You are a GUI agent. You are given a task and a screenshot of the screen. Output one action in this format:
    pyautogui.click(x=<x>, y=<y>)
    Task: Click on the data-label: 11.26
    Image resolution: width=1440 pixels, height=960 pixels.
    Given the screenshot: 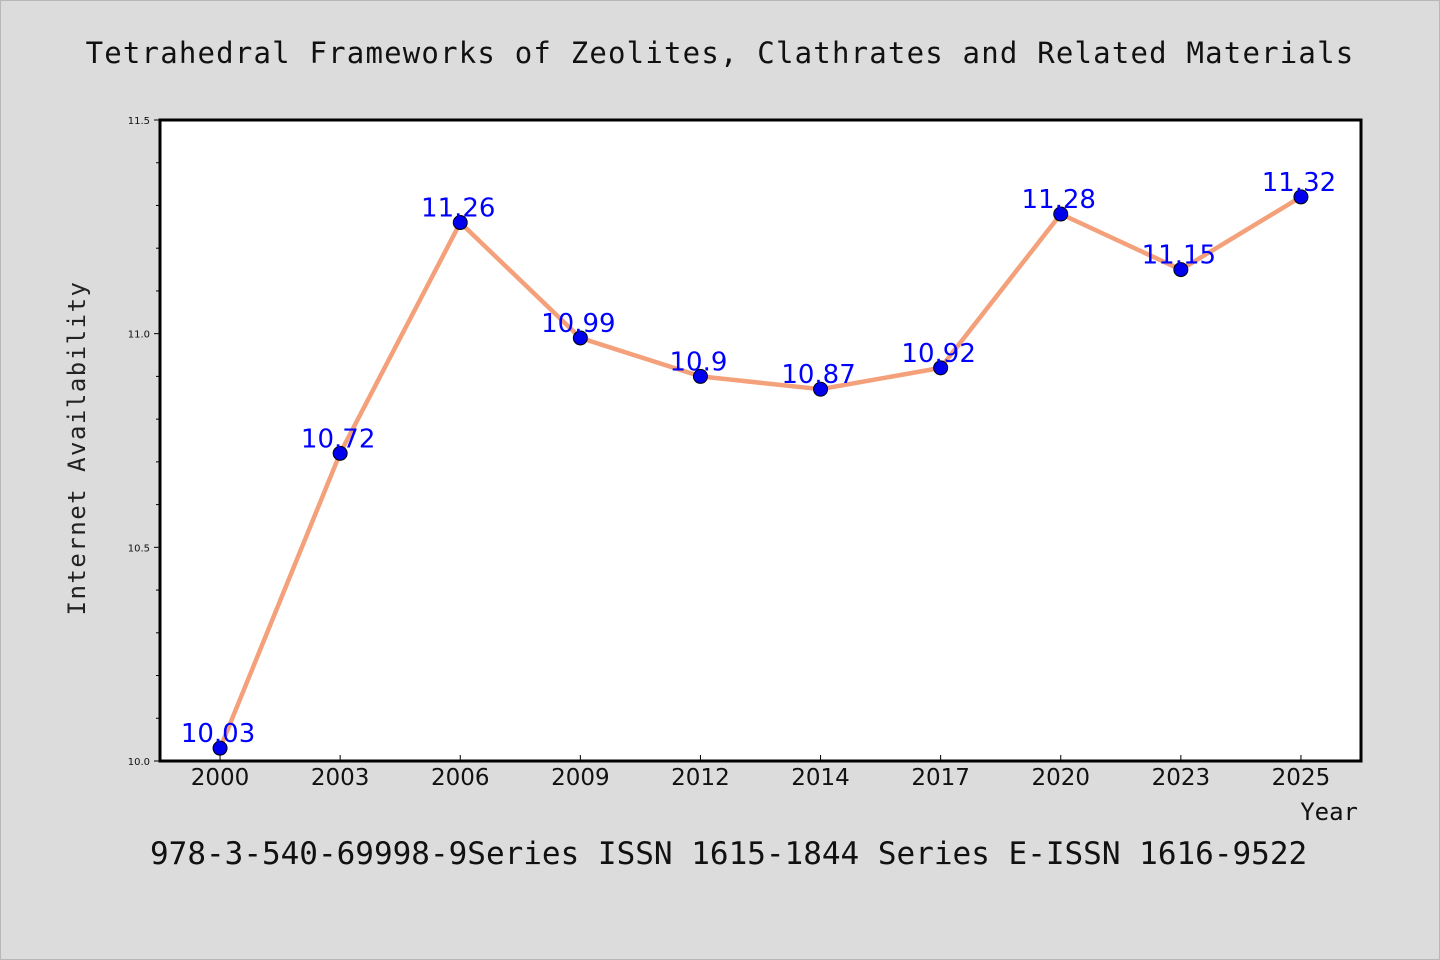 What is the action you would take?
    pyautogui.click(x=458, y=209)
    